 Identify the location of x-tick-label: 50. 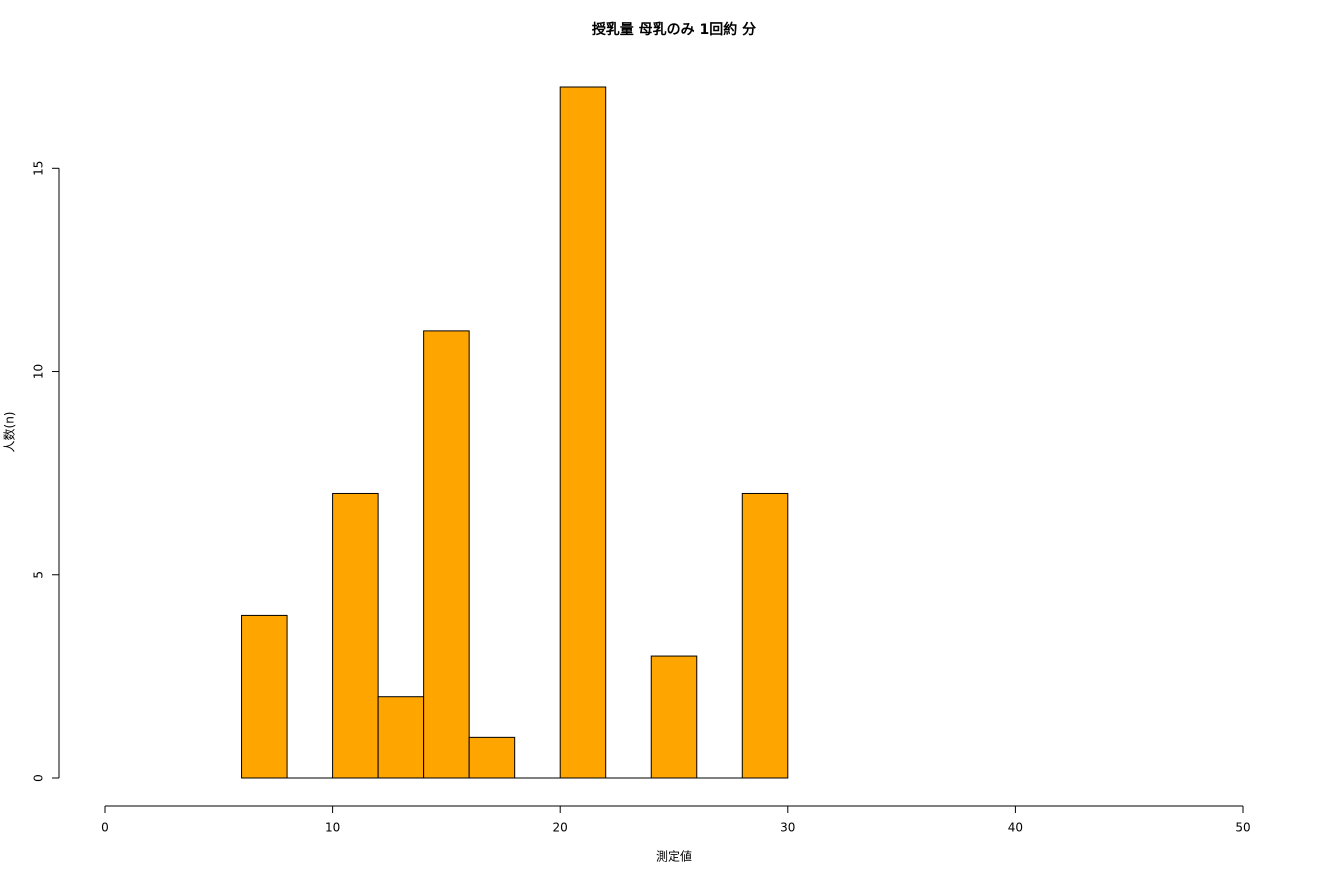
(1242, 828).